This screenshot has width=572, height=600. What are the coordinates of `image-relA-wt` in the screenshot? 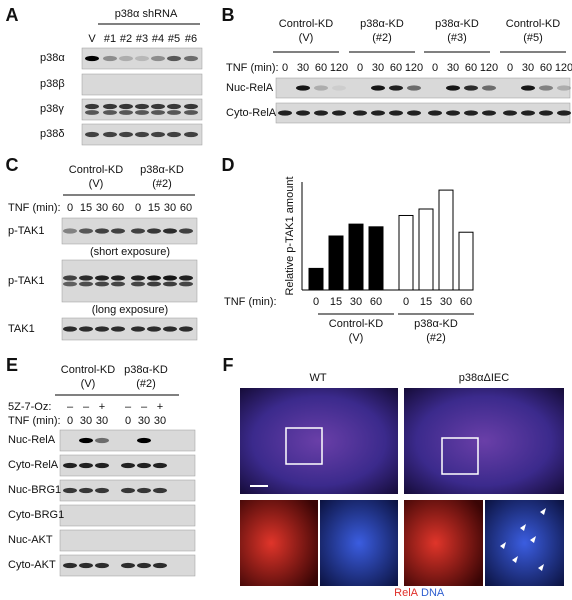 It's located at (279, 543).